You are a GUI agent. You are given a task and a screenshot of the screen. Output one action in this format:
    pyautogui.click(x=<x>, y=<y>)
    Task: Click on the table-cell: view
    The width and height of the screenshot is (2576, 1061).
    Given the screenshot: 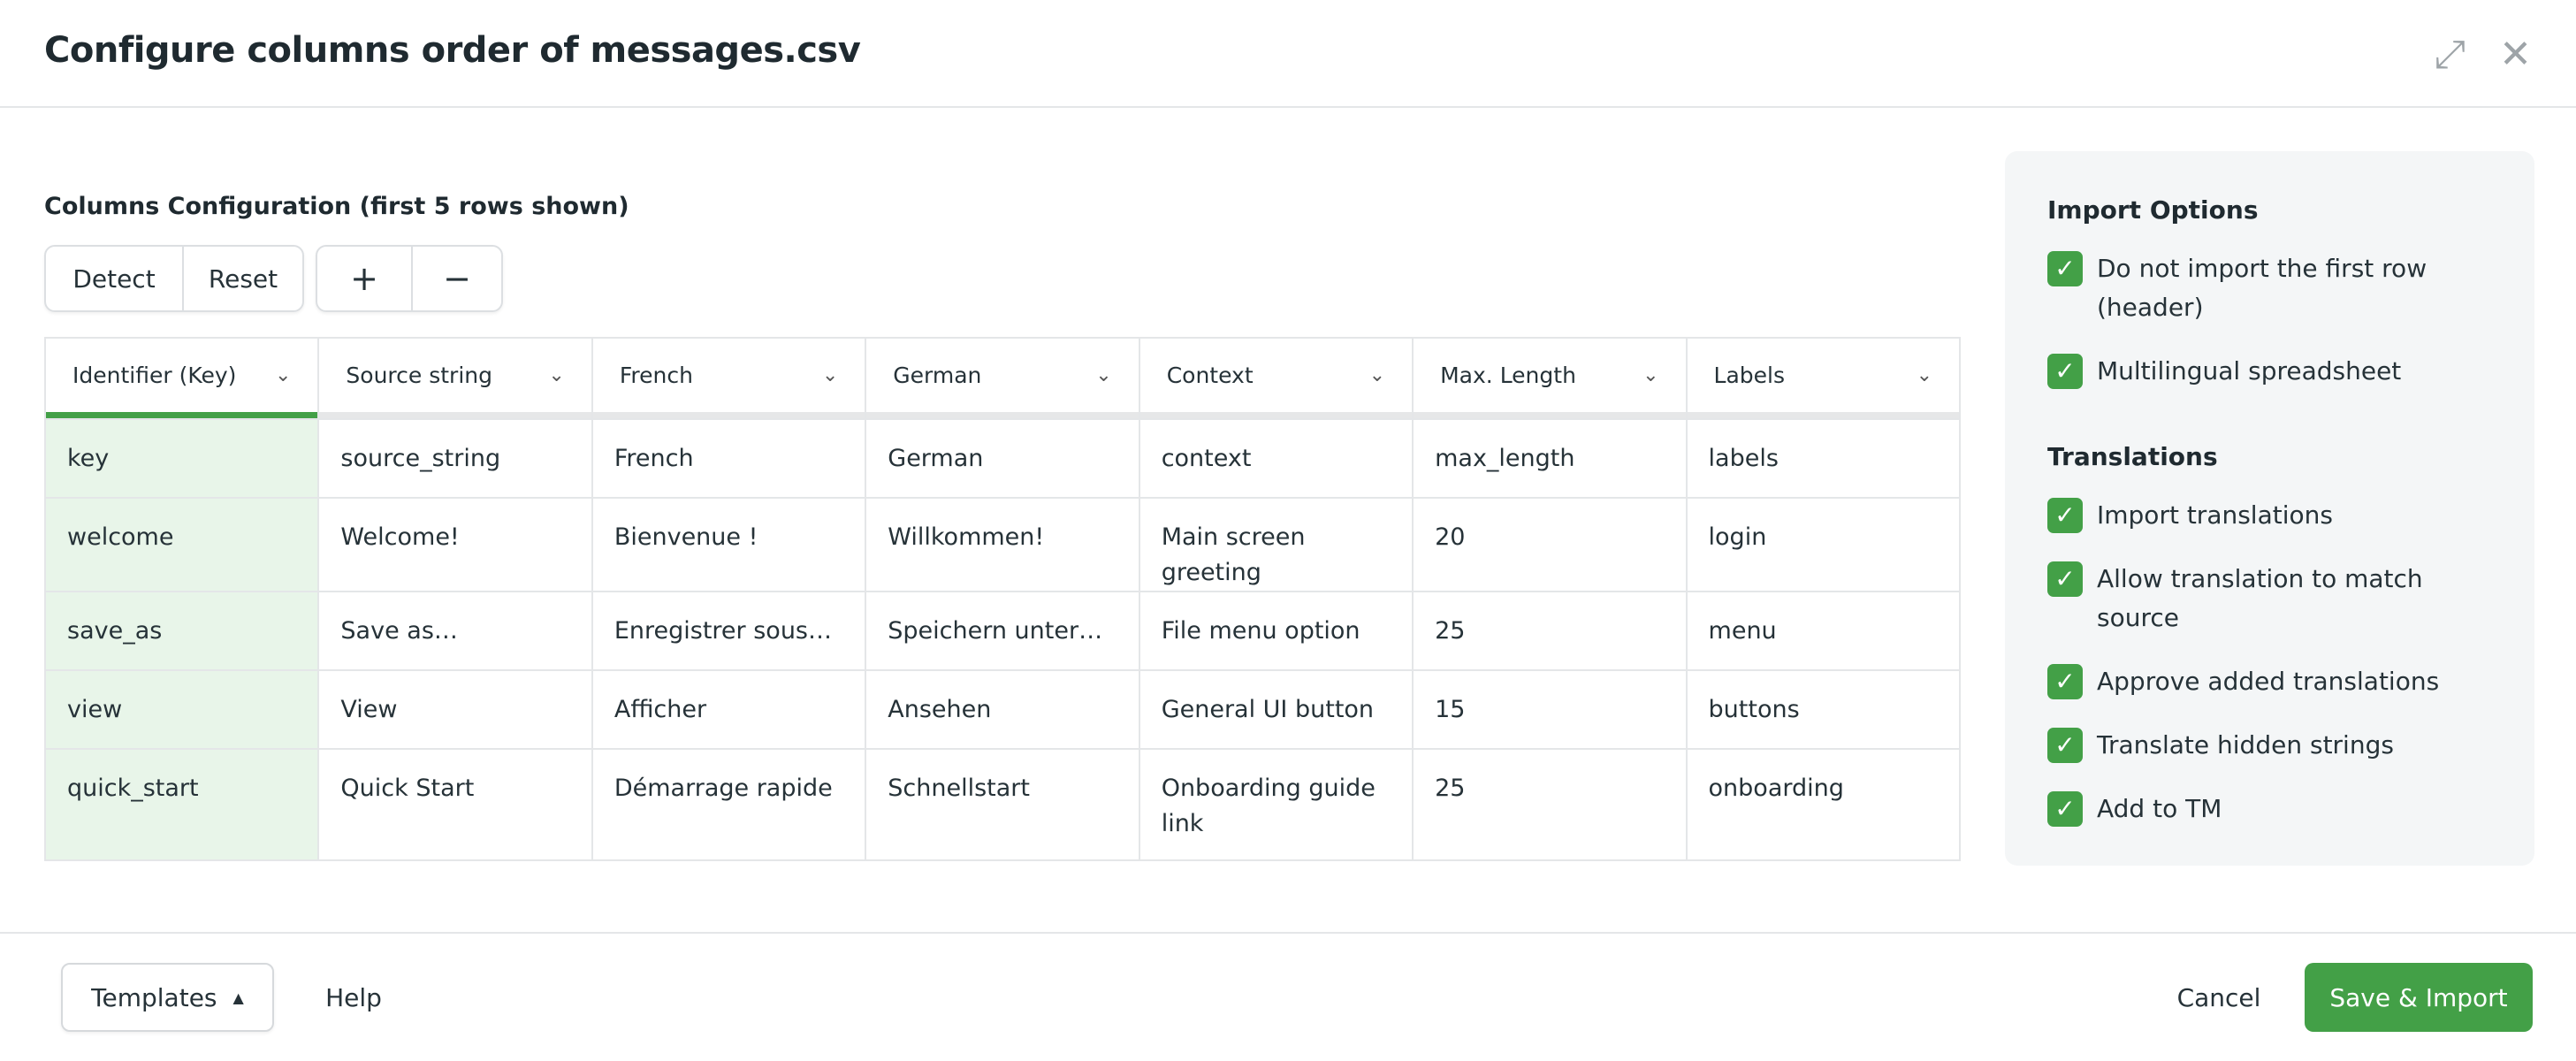 What is the action you would take?
    pyautogui.click(x=181, y=709)
    